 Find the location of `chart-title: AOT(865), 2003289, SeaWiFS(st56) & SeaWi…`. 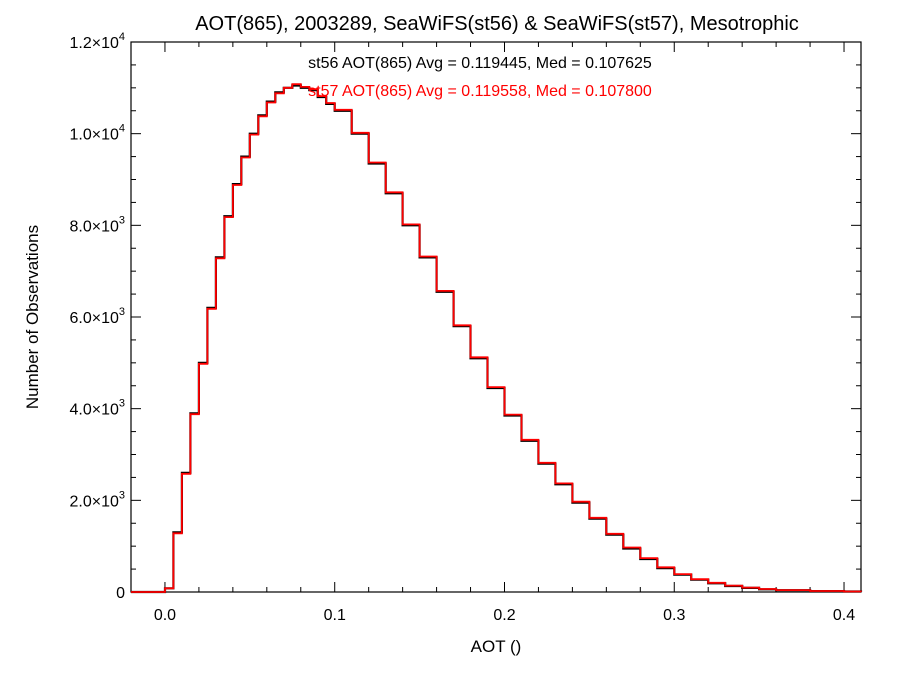

chart-title: AOT(865), 2003289, SeaWiFS(st56) & SeaWi… is located at coordinates (497, 24).